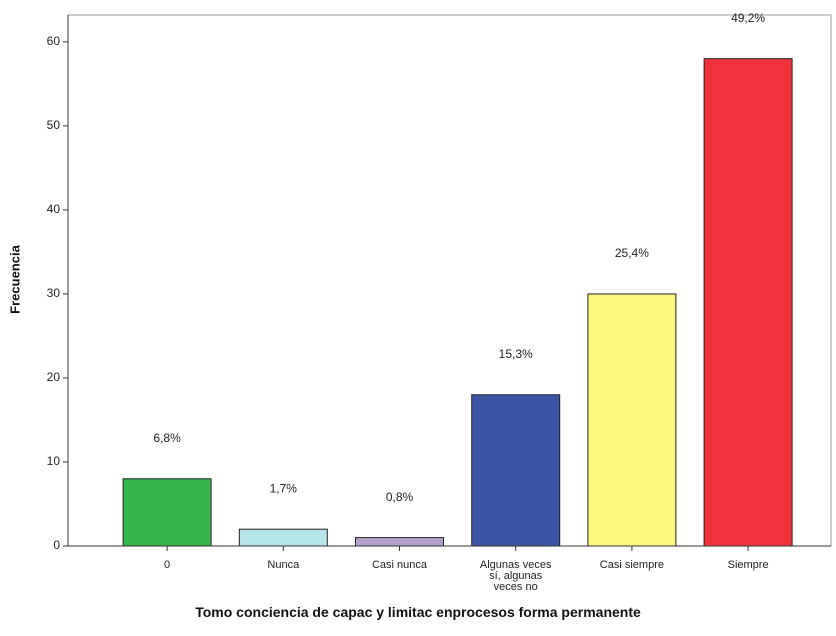 The width and height of the screenshot is (836, 636). What do you see at coordinates (54, 125) in the screenshot?
I see `y-tick-label: 50` at bounding box center [54, 125].